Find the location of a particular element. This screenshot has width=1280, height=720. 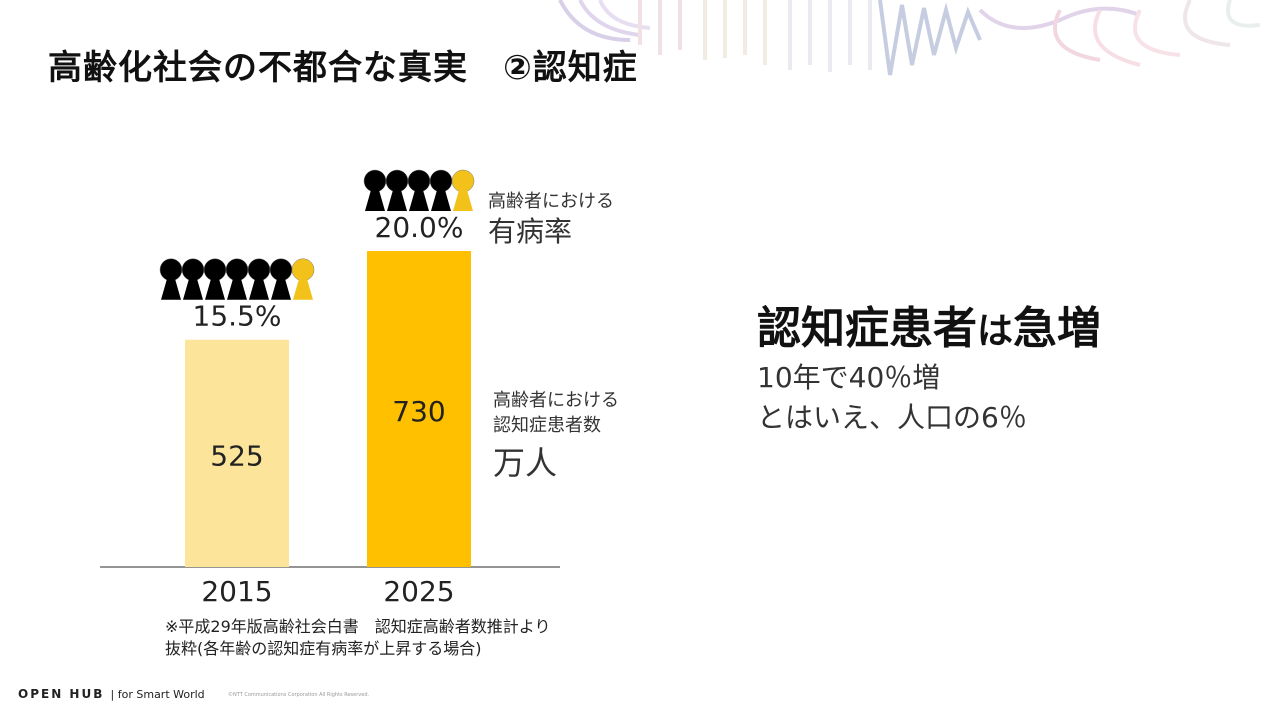

brand-tagline: | for Smart World is located at coordinates (157, 694).